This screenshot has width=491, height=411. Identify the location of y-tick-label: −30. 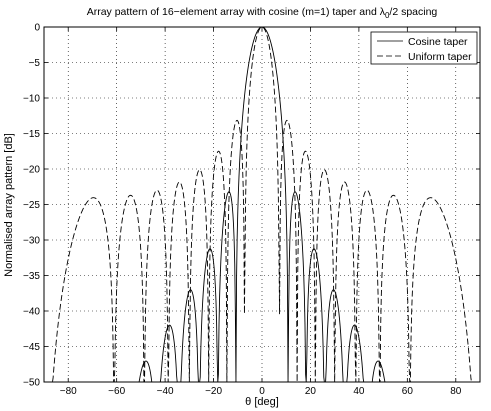
(31, 241).